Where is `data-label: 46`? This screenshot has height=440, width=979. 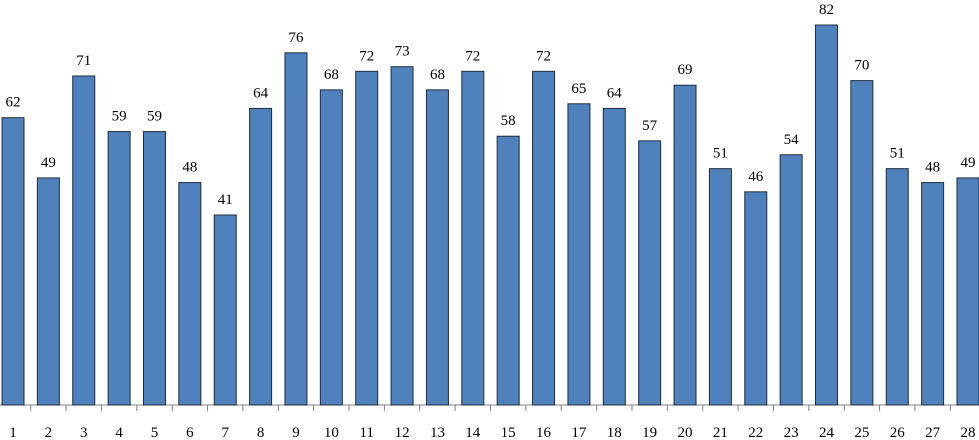 data-label: 46 is located at coordinates (756, 177).